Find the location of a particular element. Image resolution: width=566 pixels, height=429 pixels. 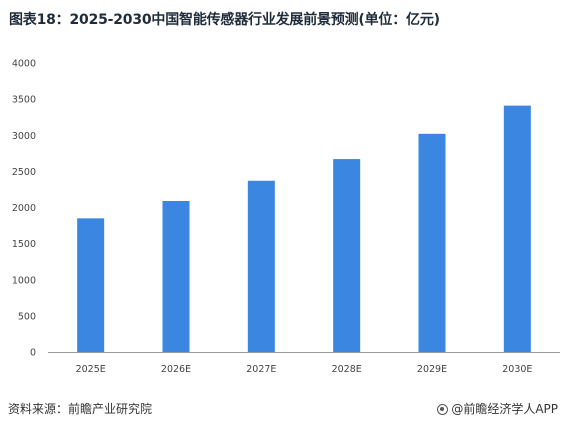

x-axis: 2025E 2026E 2027E 2028E 2029E 2030E is located at coordinates (304, 369).